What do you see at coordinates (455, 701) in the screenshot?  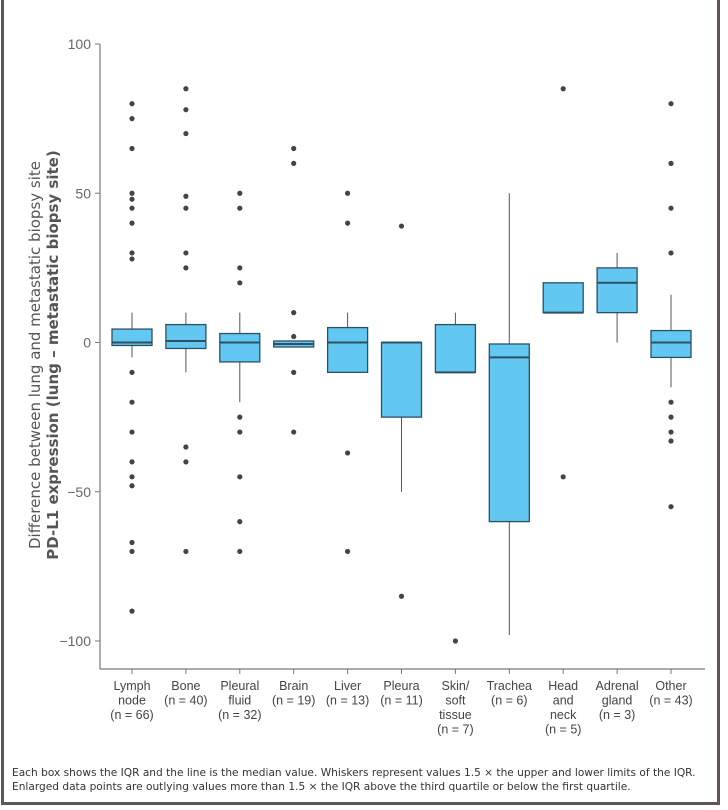 I see `x-tick-label: soft` at bounding box center [455, 701].